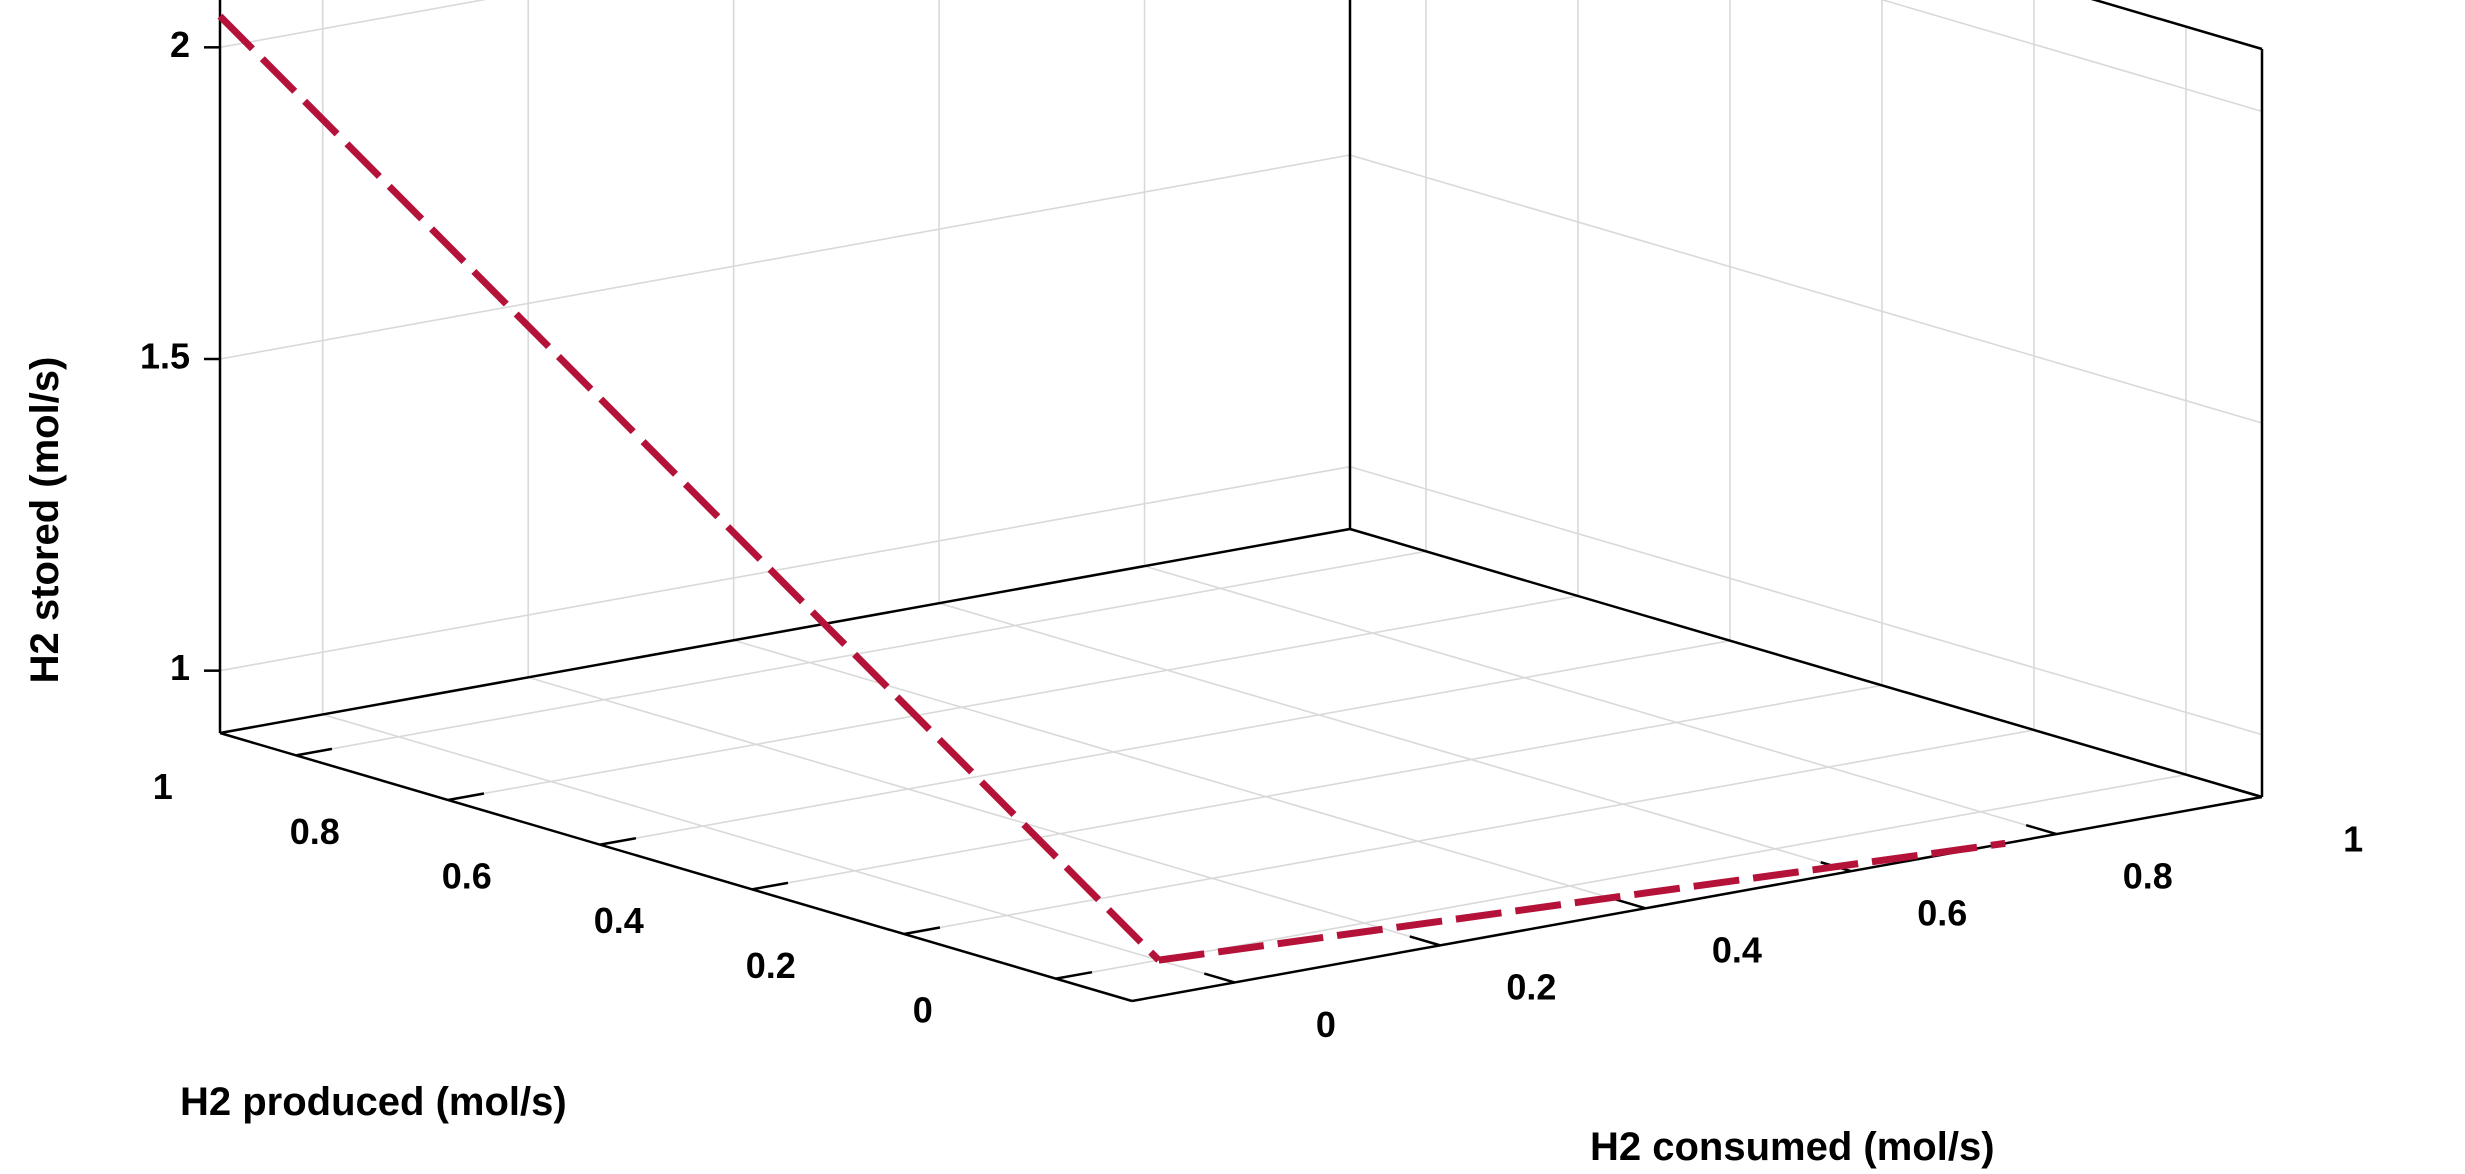  I want to click on x-tick-label: 0, so click(923, 1009).